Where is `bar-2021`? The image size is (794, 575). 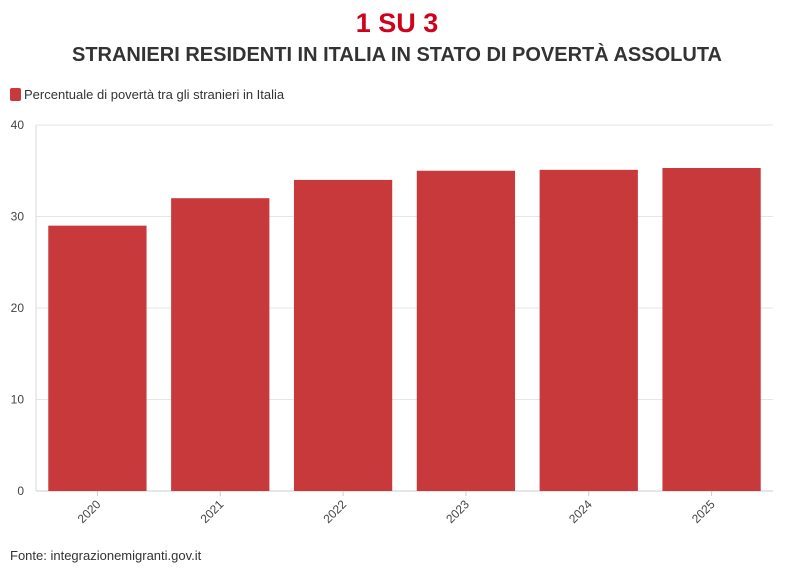
bar-2021 is located at coordinates (220, 344).